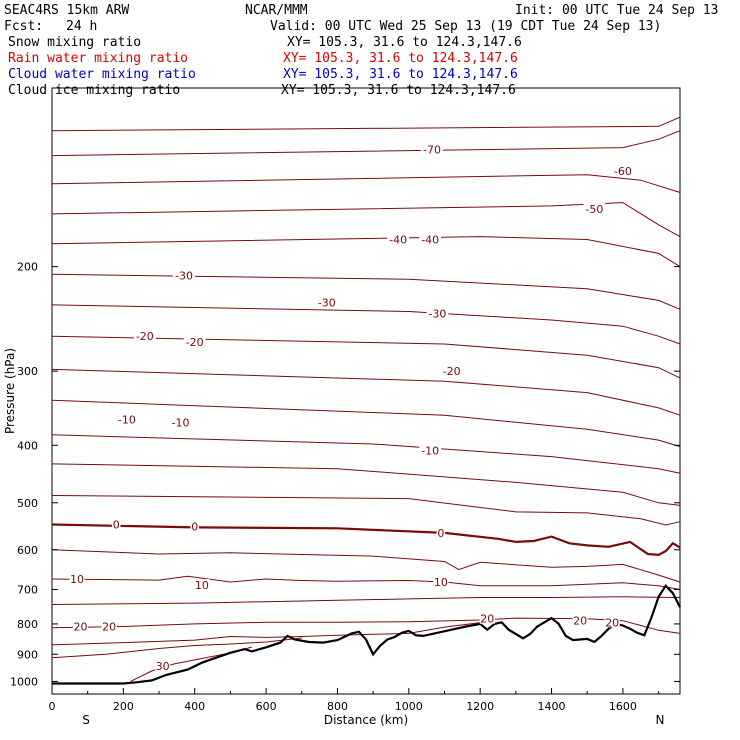 The width and height of the screenshot is (740, 740). Describe the element at coordinates (66, 10) in the screenshot. I see `model-title: SEAC4RS 15km ARW` at that location.